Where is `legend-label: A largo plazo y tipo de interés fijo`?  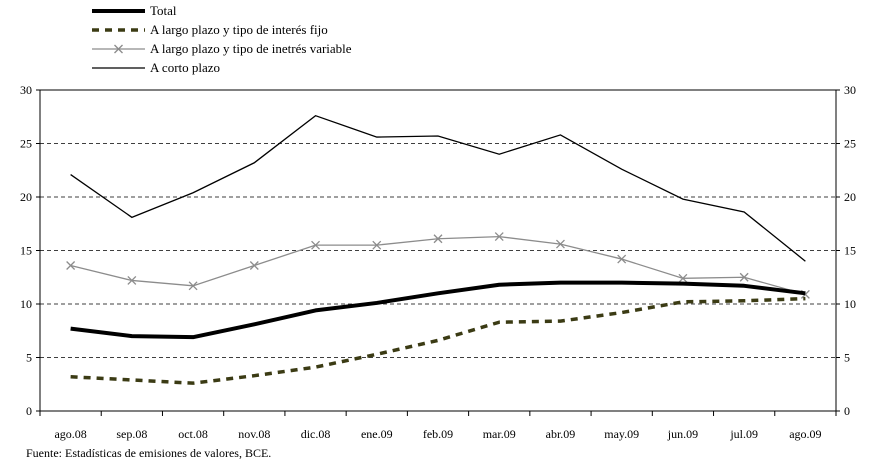
legend-label: A largo plazo y tipo de interés fijo is located at coordinates (239, 29).